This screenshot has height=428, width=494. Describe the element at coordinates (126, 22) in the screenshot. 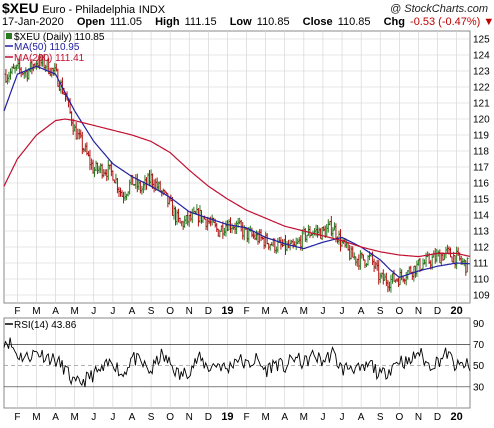

I see `open-value: 111.05` at that location.